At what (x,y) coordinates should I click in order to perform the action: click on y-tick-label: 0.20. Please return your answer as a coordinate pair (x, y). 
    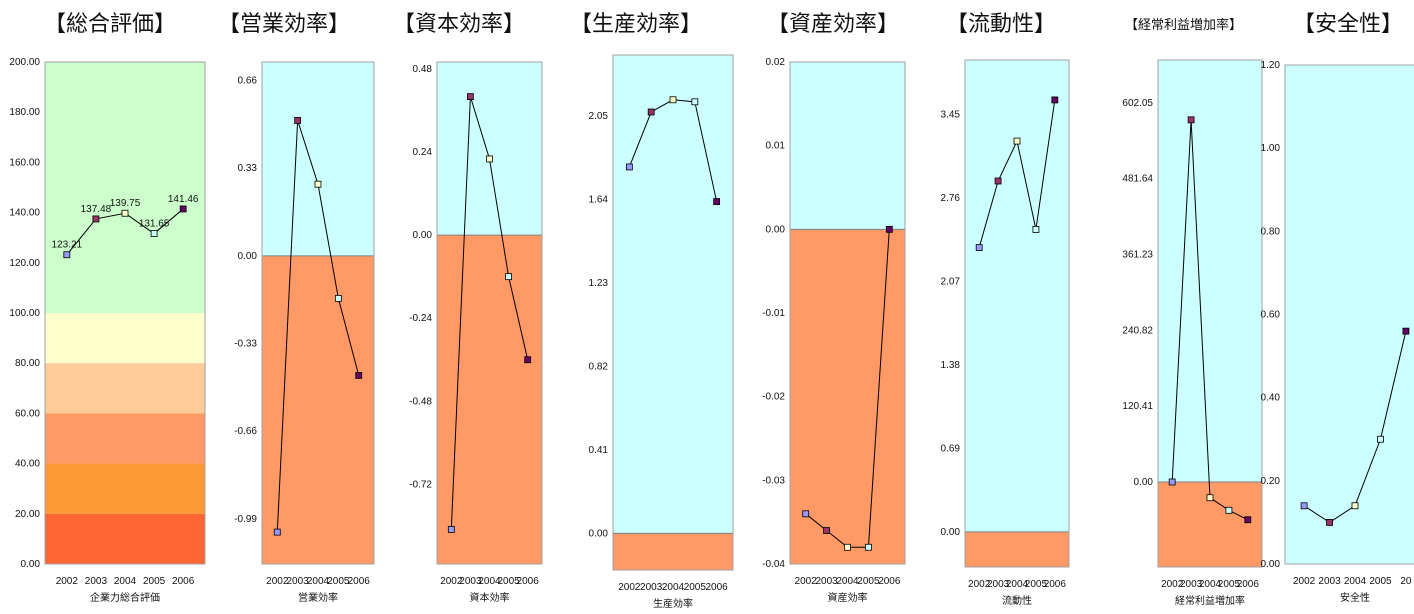
    Looking at the image, I should click on (1271, 481).